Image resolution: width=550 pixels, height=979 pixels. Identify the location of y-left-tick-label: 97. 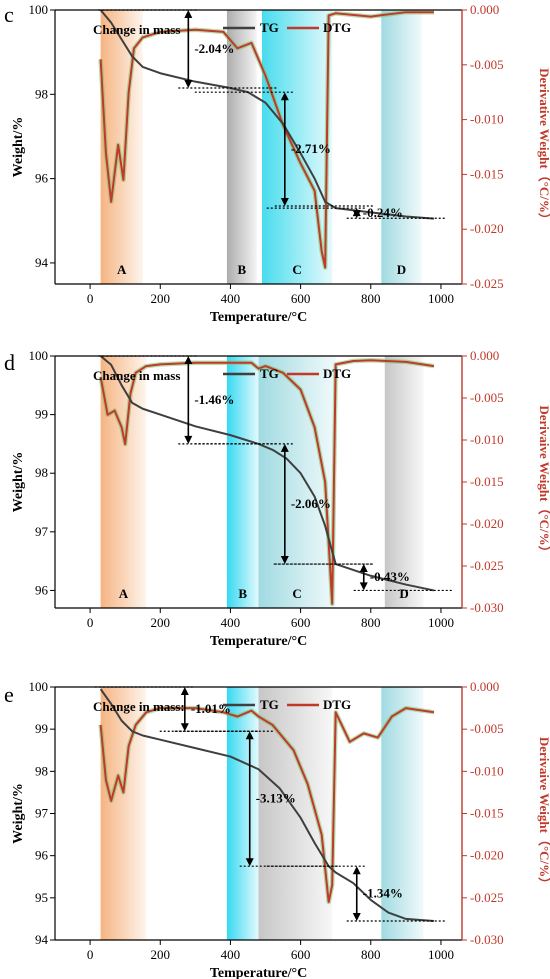
(42, 531).